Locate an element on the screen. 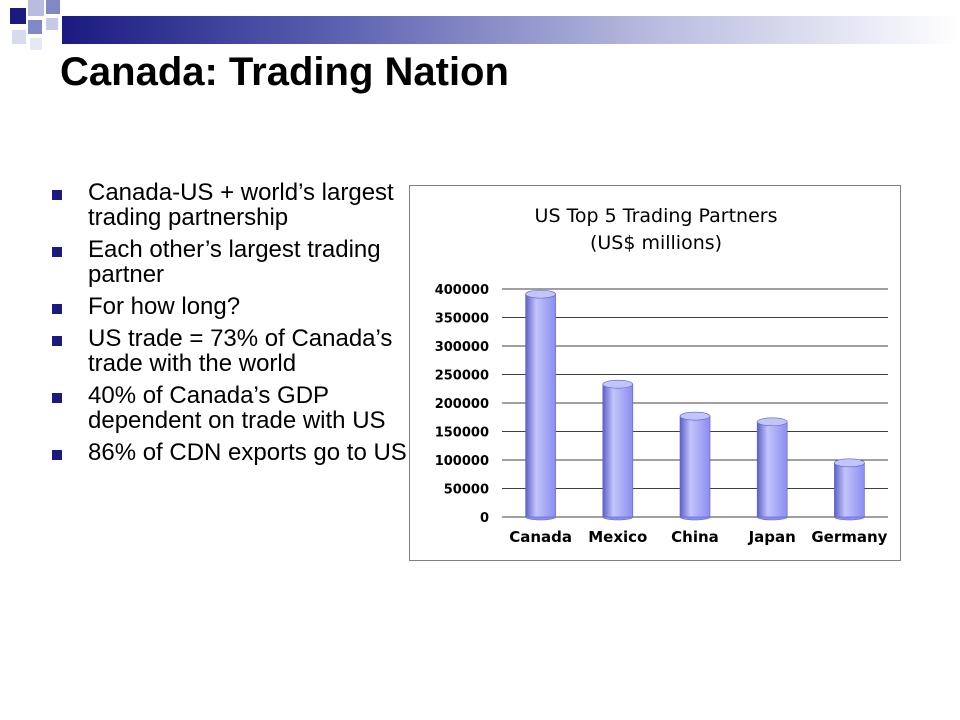 The image size is (960, 720). x-tick-label: Canada is located at coordinates (540, 537).